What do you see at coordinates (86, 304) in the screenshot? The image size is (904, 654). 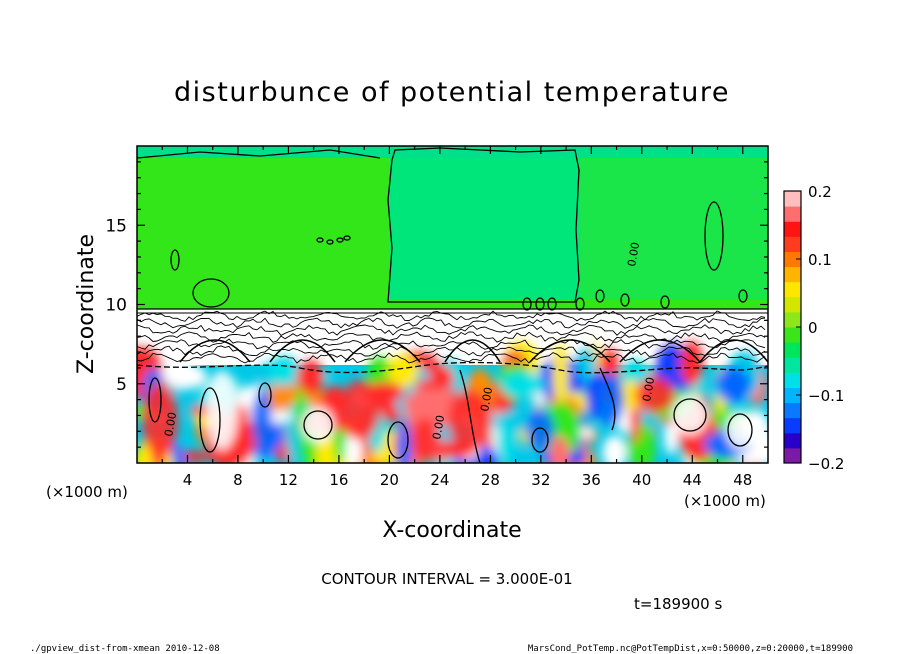 I see `y-axis-title: Z-coordinate` at bounding box center [86, 304].